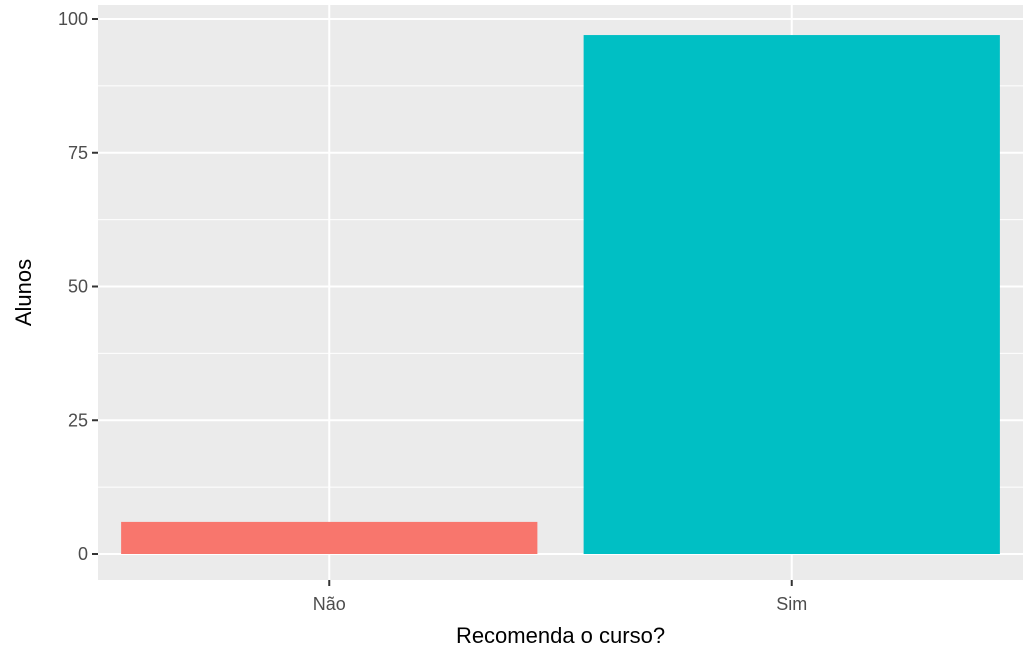 The width and height of the screenshot is (1032, 651). What do you see at coordinates (791, 604) in the screenshot?
I see `x-tick-label: Sim` at bounding box center [791, 604].